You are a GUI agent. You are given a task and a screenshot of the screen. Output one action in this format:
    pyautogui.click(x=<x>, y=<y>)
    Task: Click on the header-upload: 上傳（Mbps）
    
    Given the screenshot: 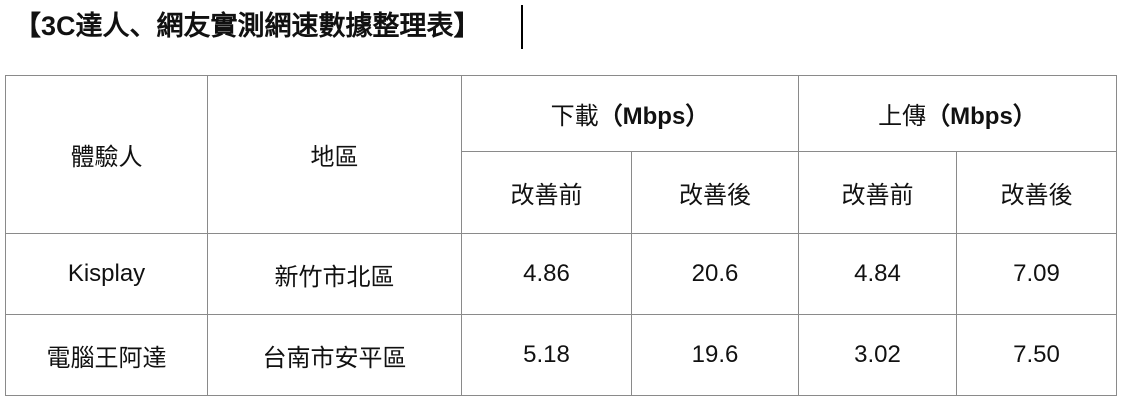 What is the action you would take?
    pyautogui.click(x=957, y=113)
    